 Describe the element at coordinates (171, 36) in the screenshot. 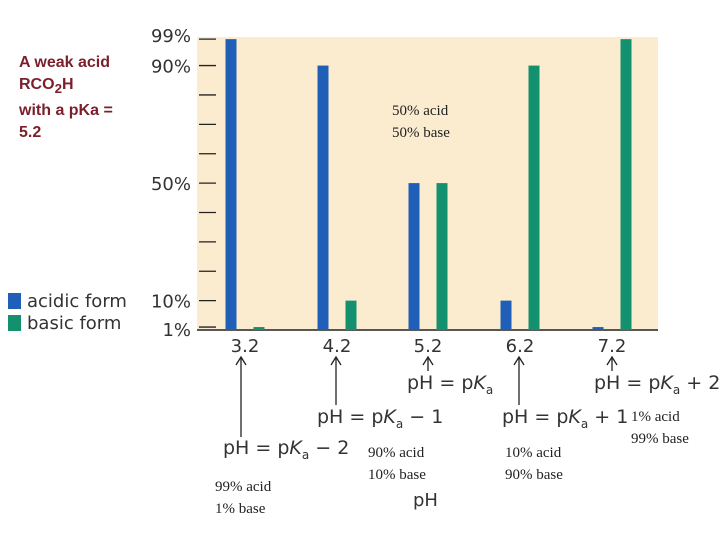

I see `y-tick-label: 99%` at that location.